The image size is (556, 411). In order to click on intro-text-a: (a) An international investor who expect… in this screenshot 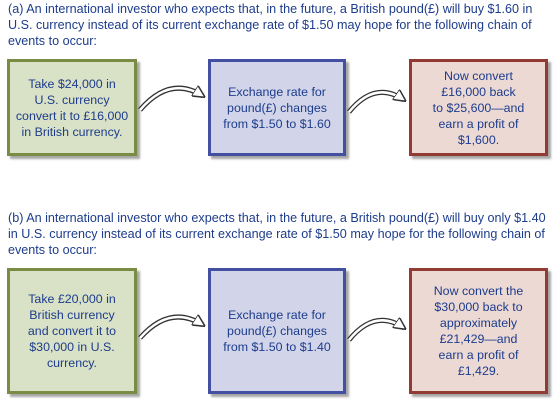, I will do `click(270, 25)`.